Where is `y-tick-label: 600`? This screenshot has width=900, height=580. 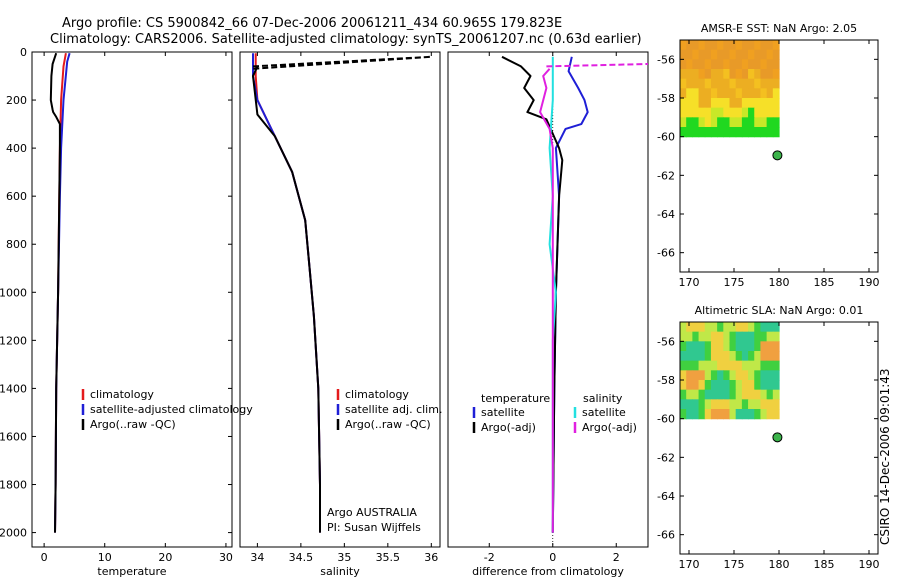 y-tick-label: 600 is located at coordinates (16, 196).